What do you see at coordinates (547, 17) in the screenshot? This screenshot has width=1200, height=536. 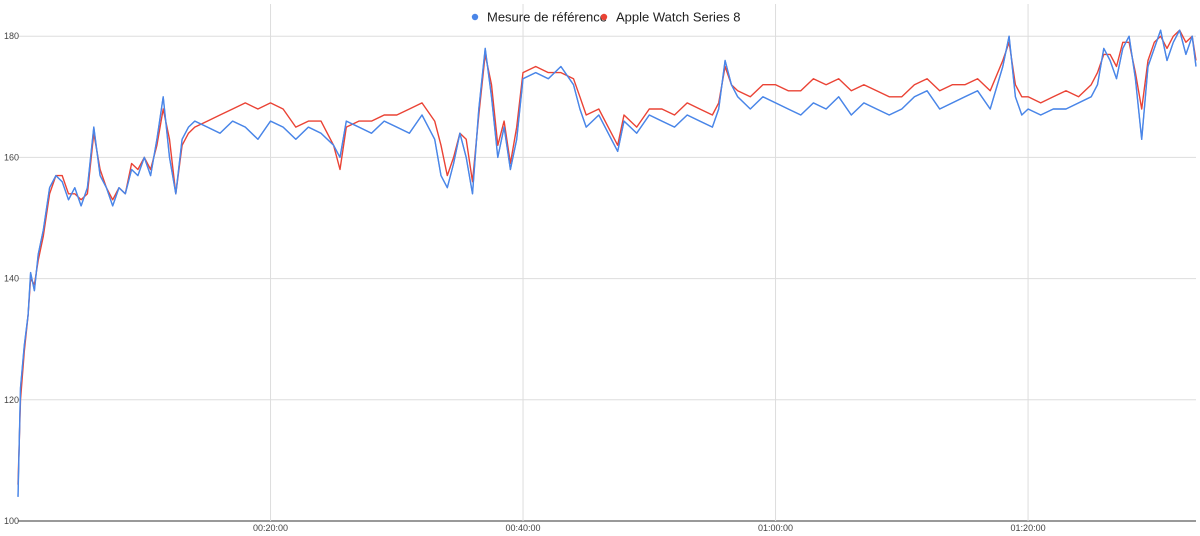 I see `legend-label: Mesure de référence` at bounding box center [547, 17].